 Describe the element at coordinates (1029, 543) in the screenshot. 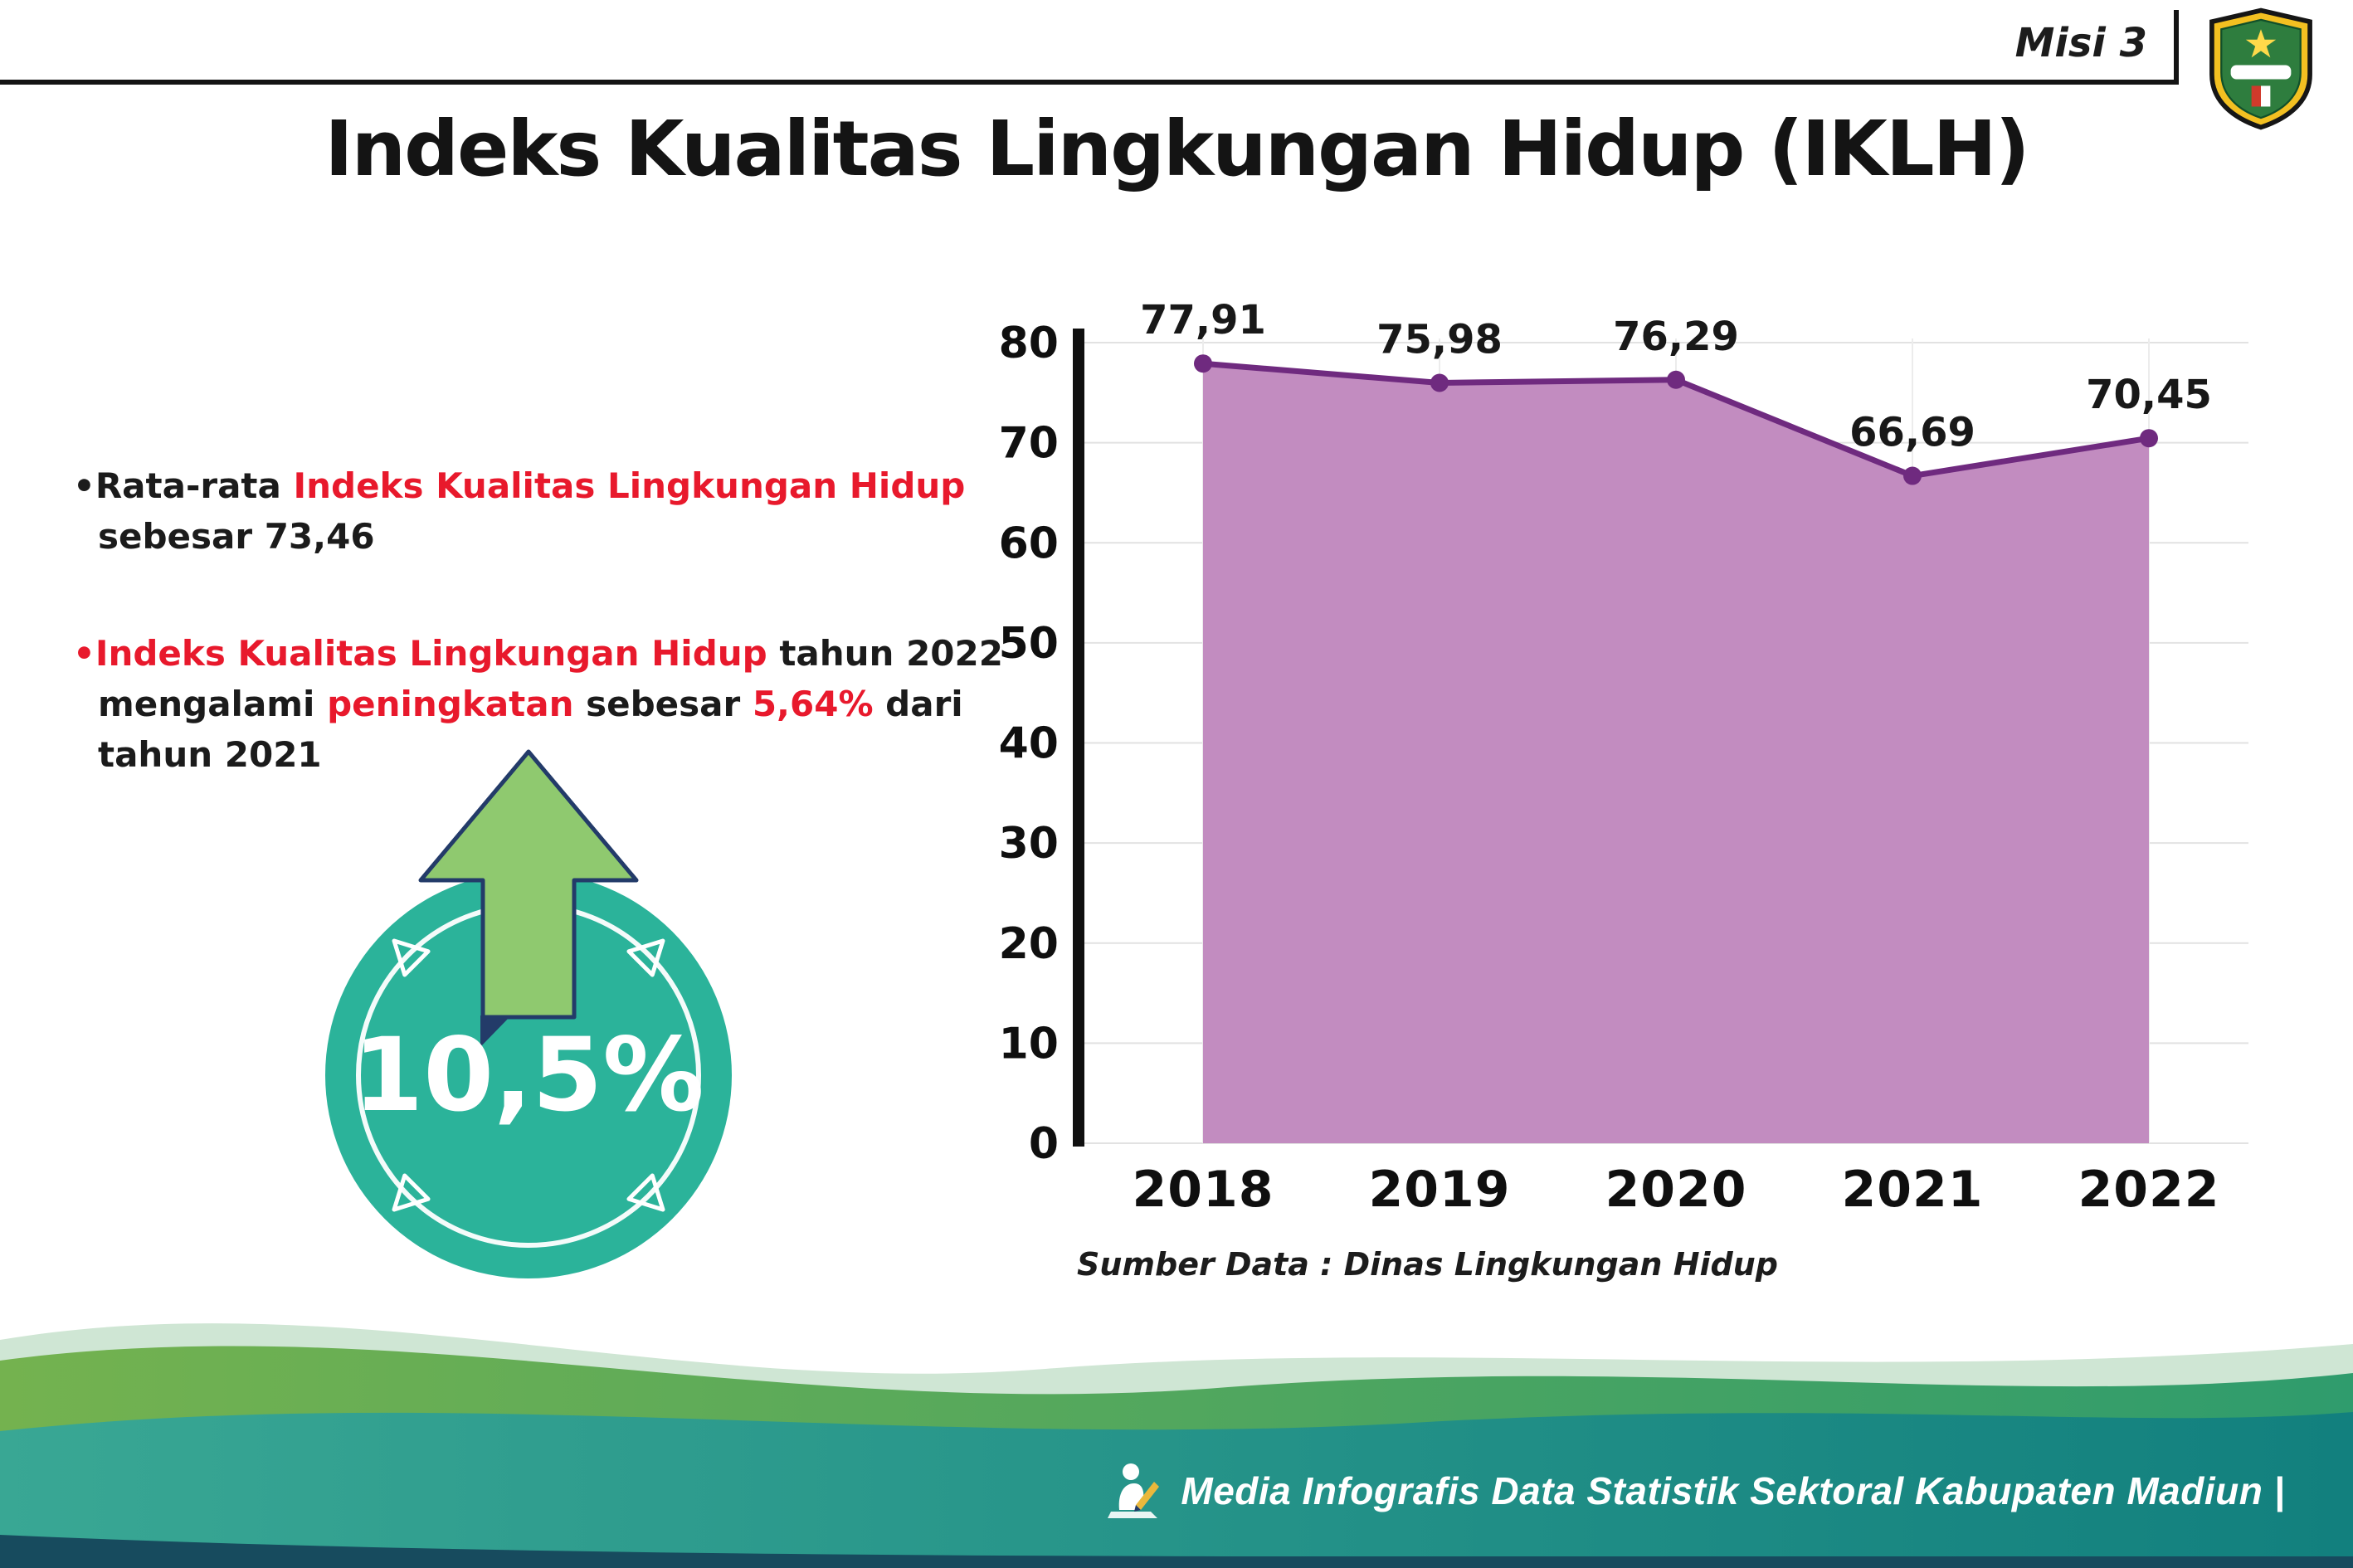

I see `svg-text: 60` at that location.